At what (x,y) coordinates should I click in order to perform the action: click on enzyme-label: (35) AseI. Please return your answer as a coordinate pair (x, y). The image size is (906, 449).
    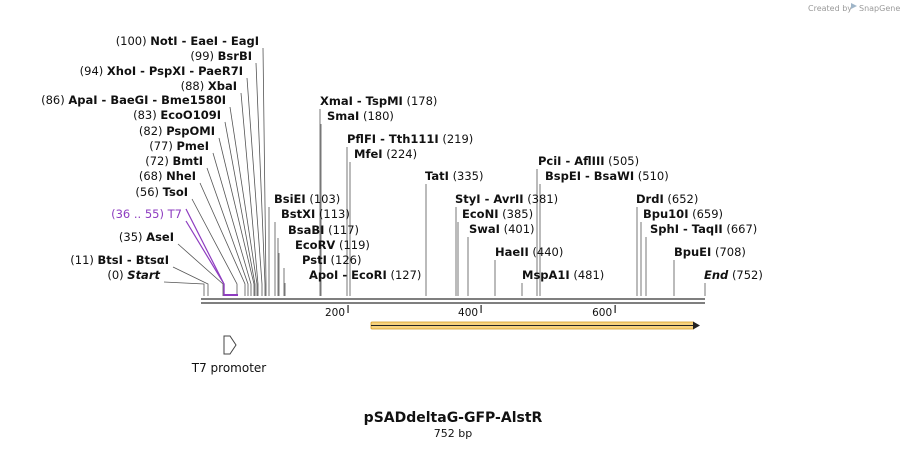
    Looking at the image, I should click on (146, 237).